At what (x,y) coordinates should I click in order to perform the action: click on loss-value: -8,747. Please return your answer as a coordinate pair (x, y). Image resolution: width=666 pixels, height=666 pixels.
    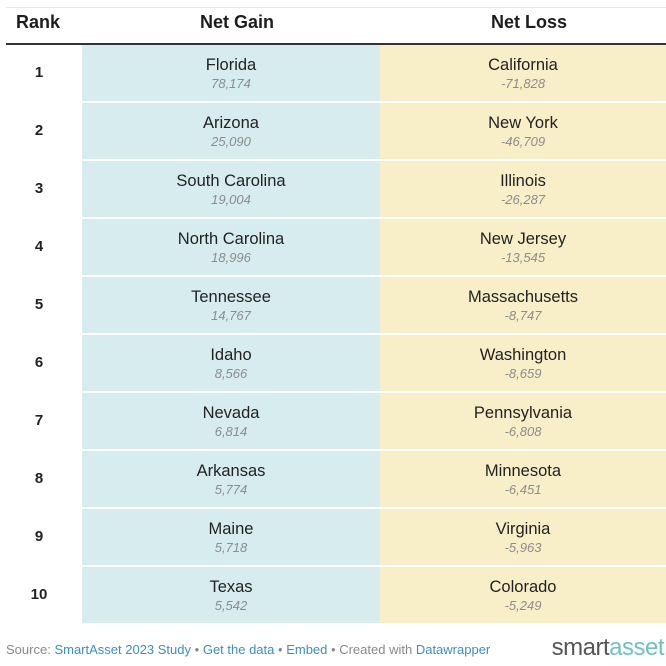
    Looking at the image, I should click on (523, 315).